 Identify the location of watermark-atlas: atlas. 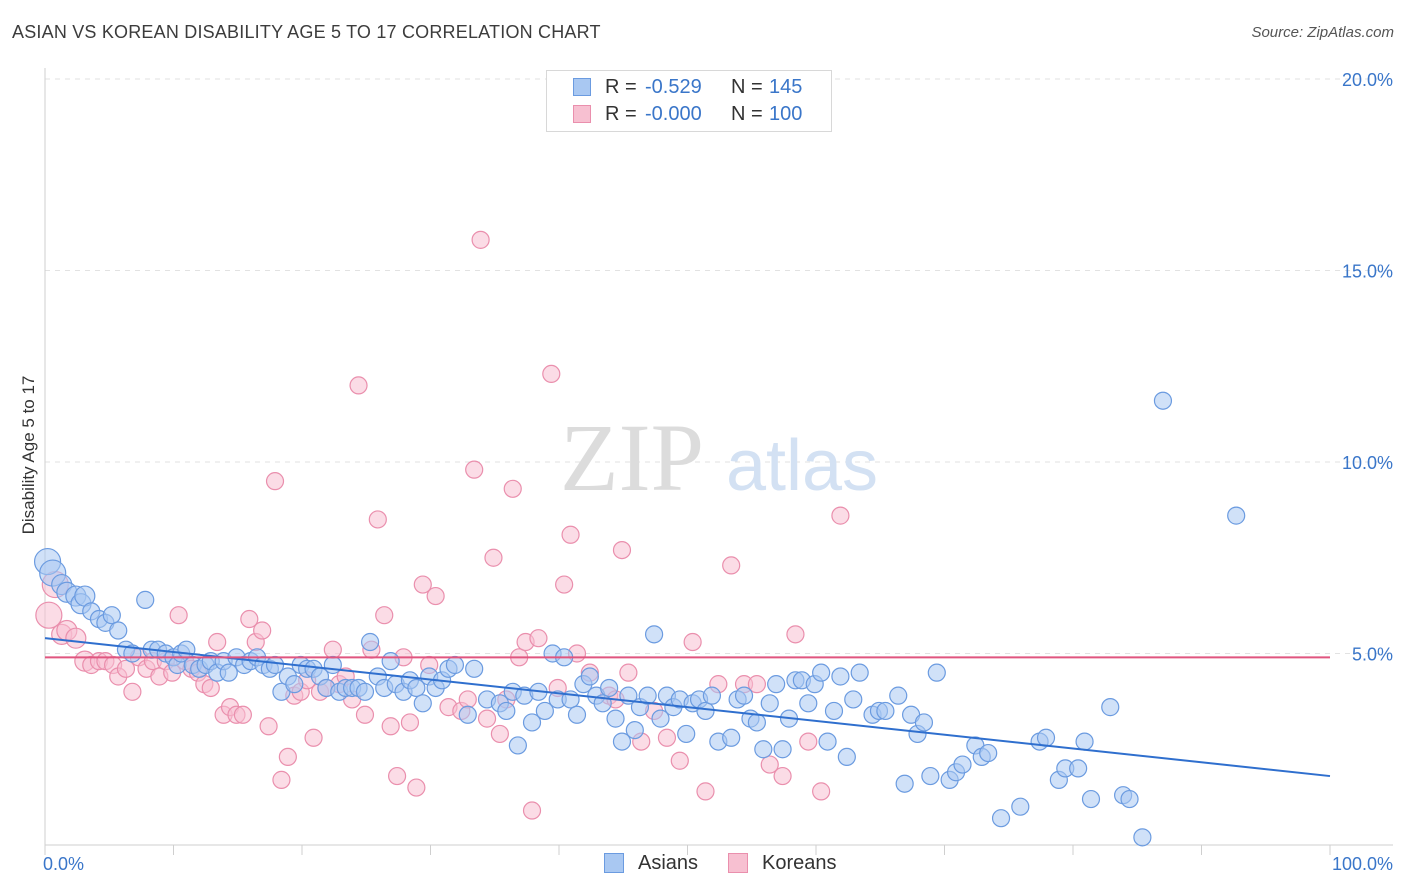
(802, 466).